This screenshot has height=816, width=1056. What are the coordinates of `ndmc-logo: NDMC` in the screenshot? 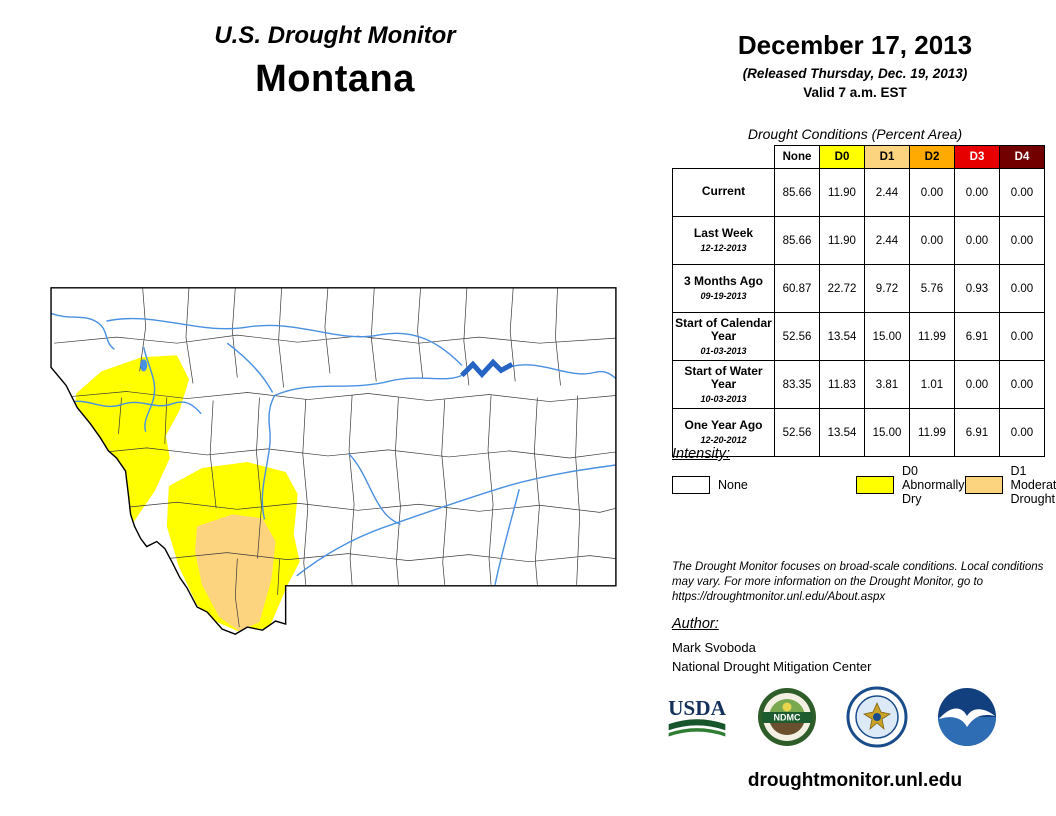 It's located at (787, 717).